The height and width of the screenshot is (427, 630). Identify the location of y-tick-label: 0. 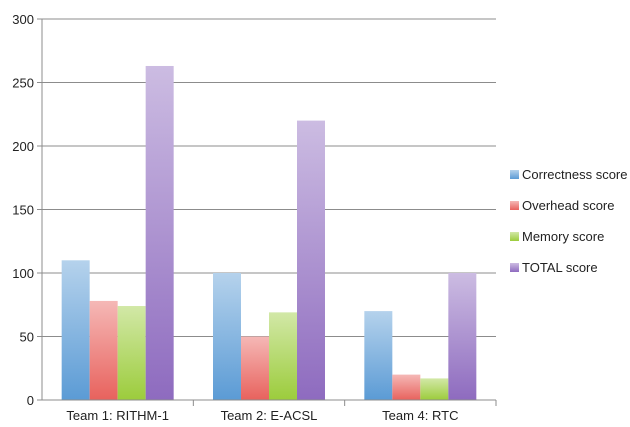
(30, 400).